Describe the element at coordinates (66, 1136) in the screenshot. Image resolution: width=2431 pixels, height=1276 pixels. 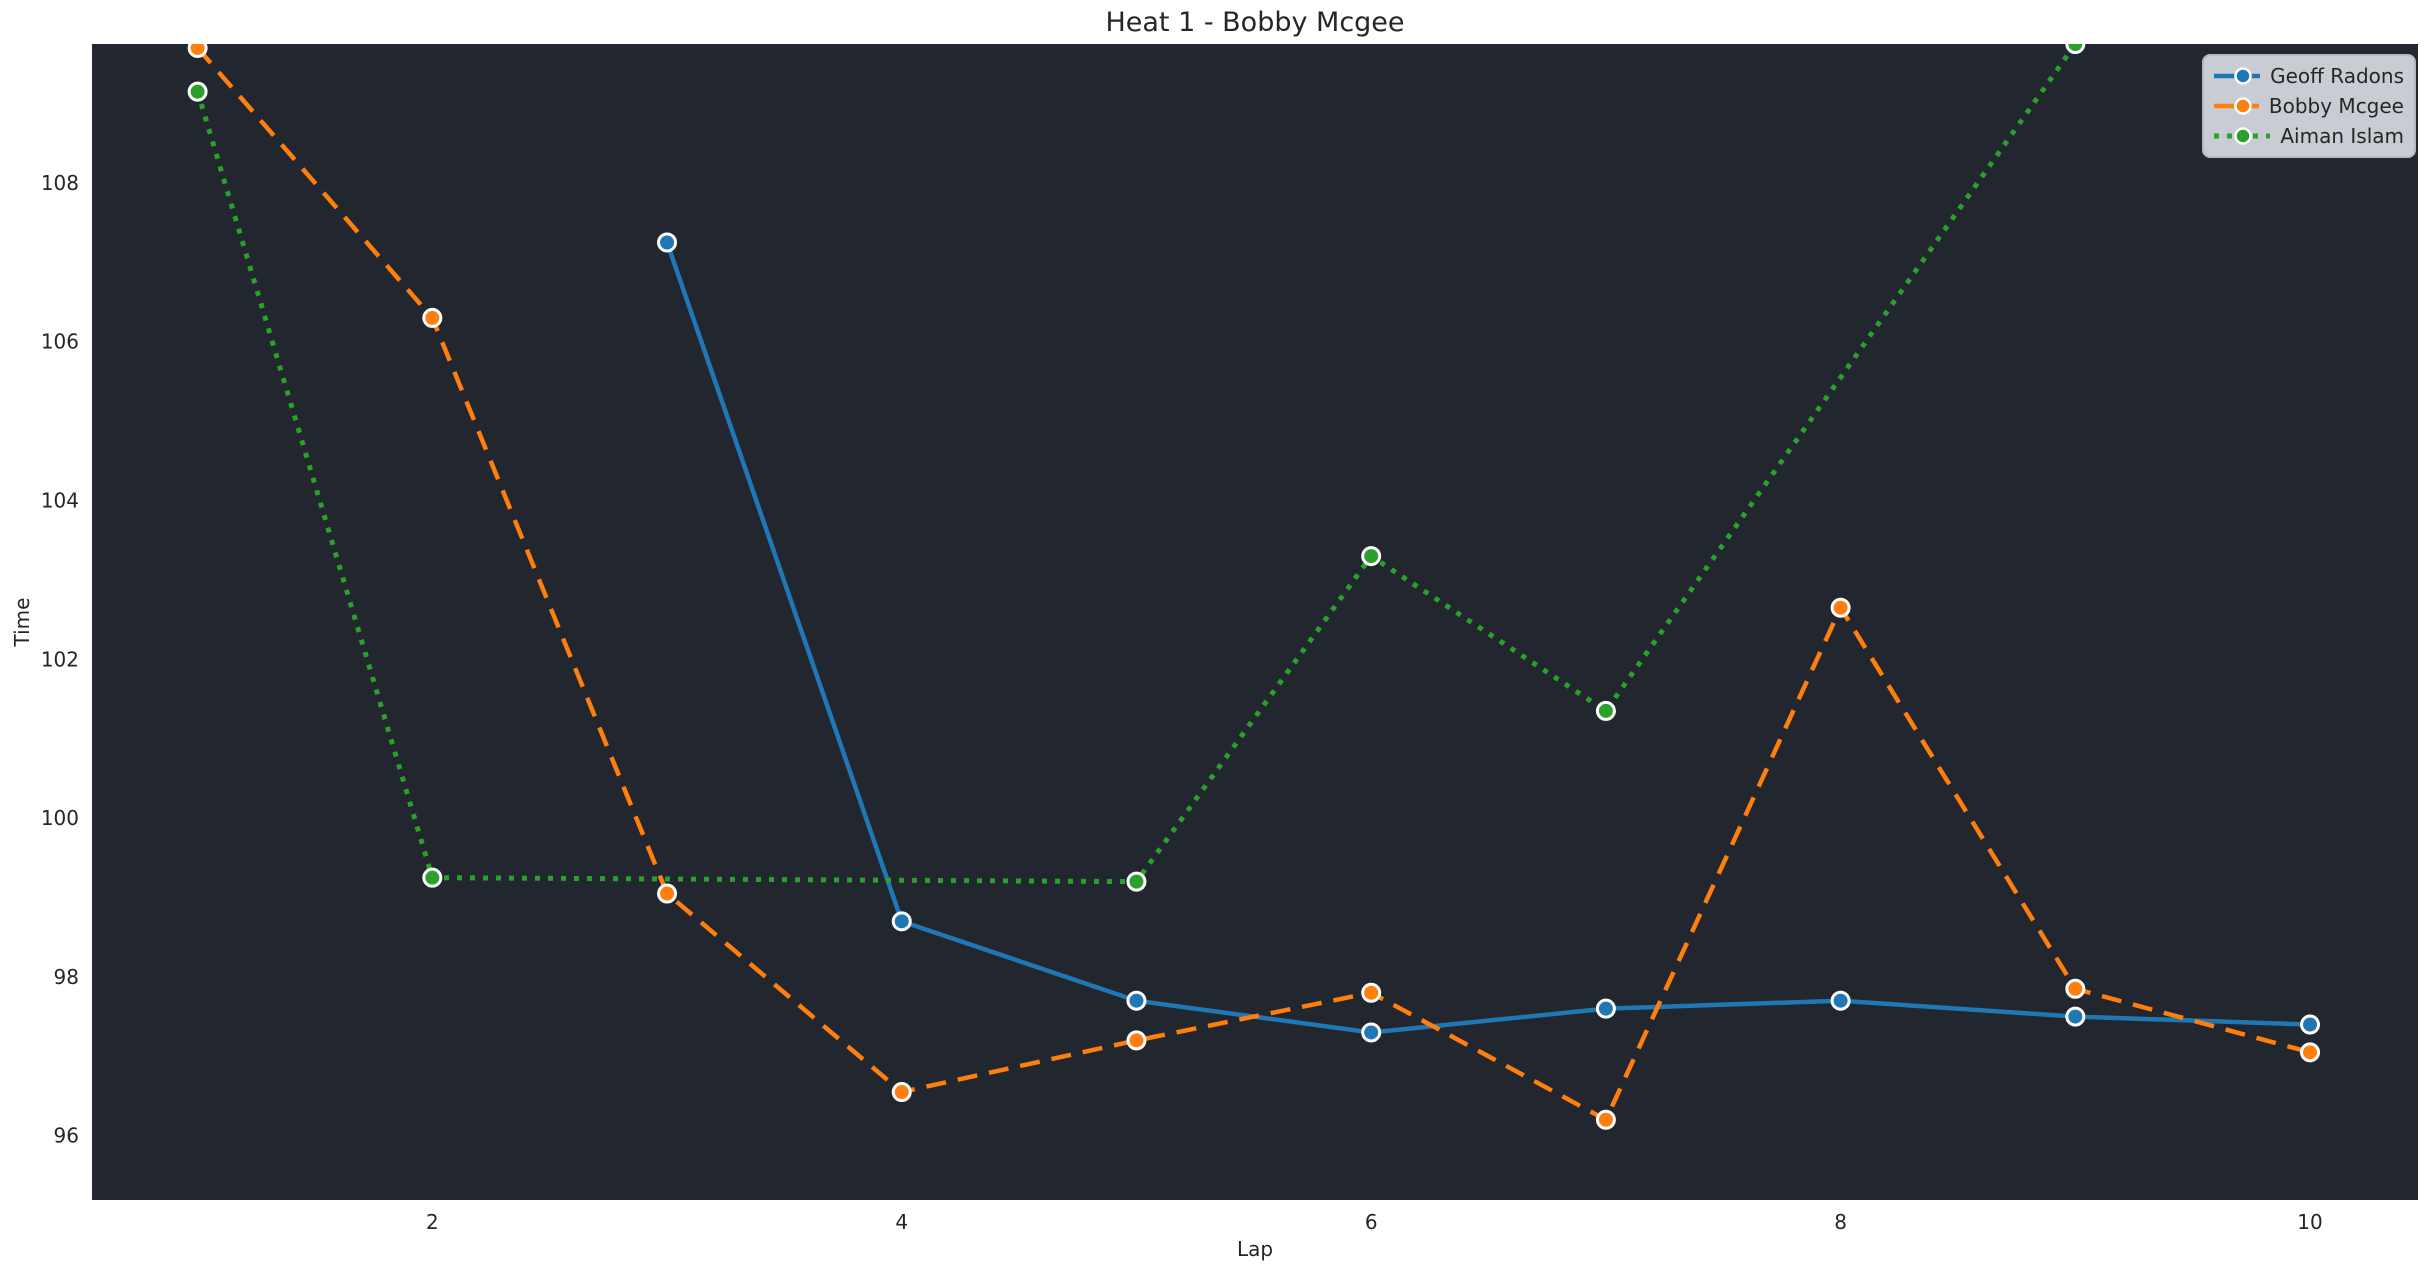
I see `y-tick-label: 96` at that location.